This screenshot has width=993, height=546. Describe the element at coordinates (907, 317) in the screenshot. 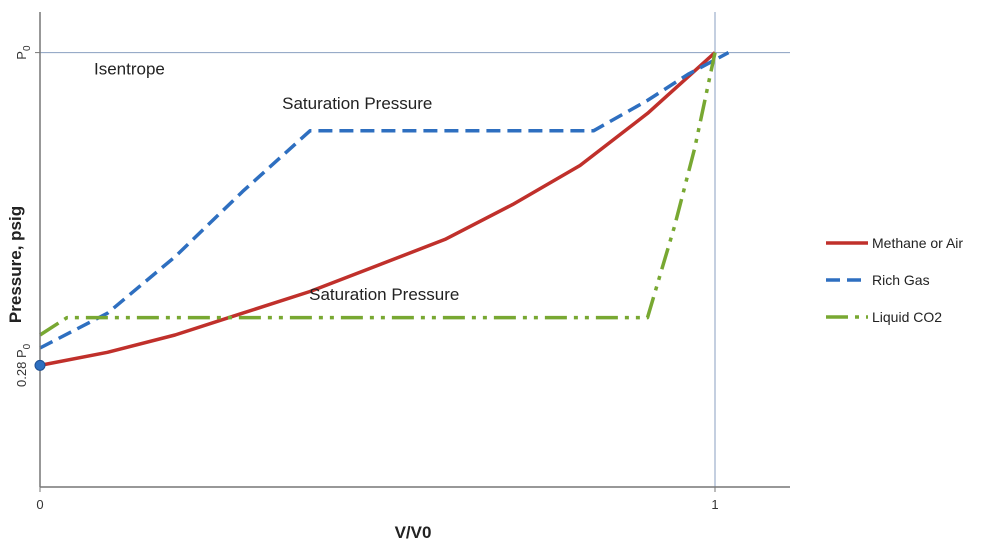

I see `legend-label: Liquid CO2` at that location.